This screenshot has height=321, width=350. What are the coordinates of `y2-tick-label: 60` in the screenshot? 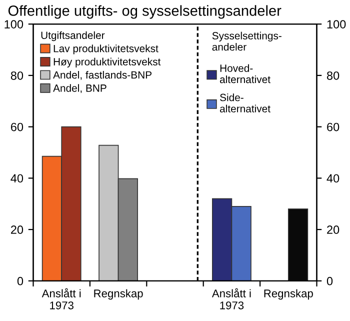 It's located at (333, 127).